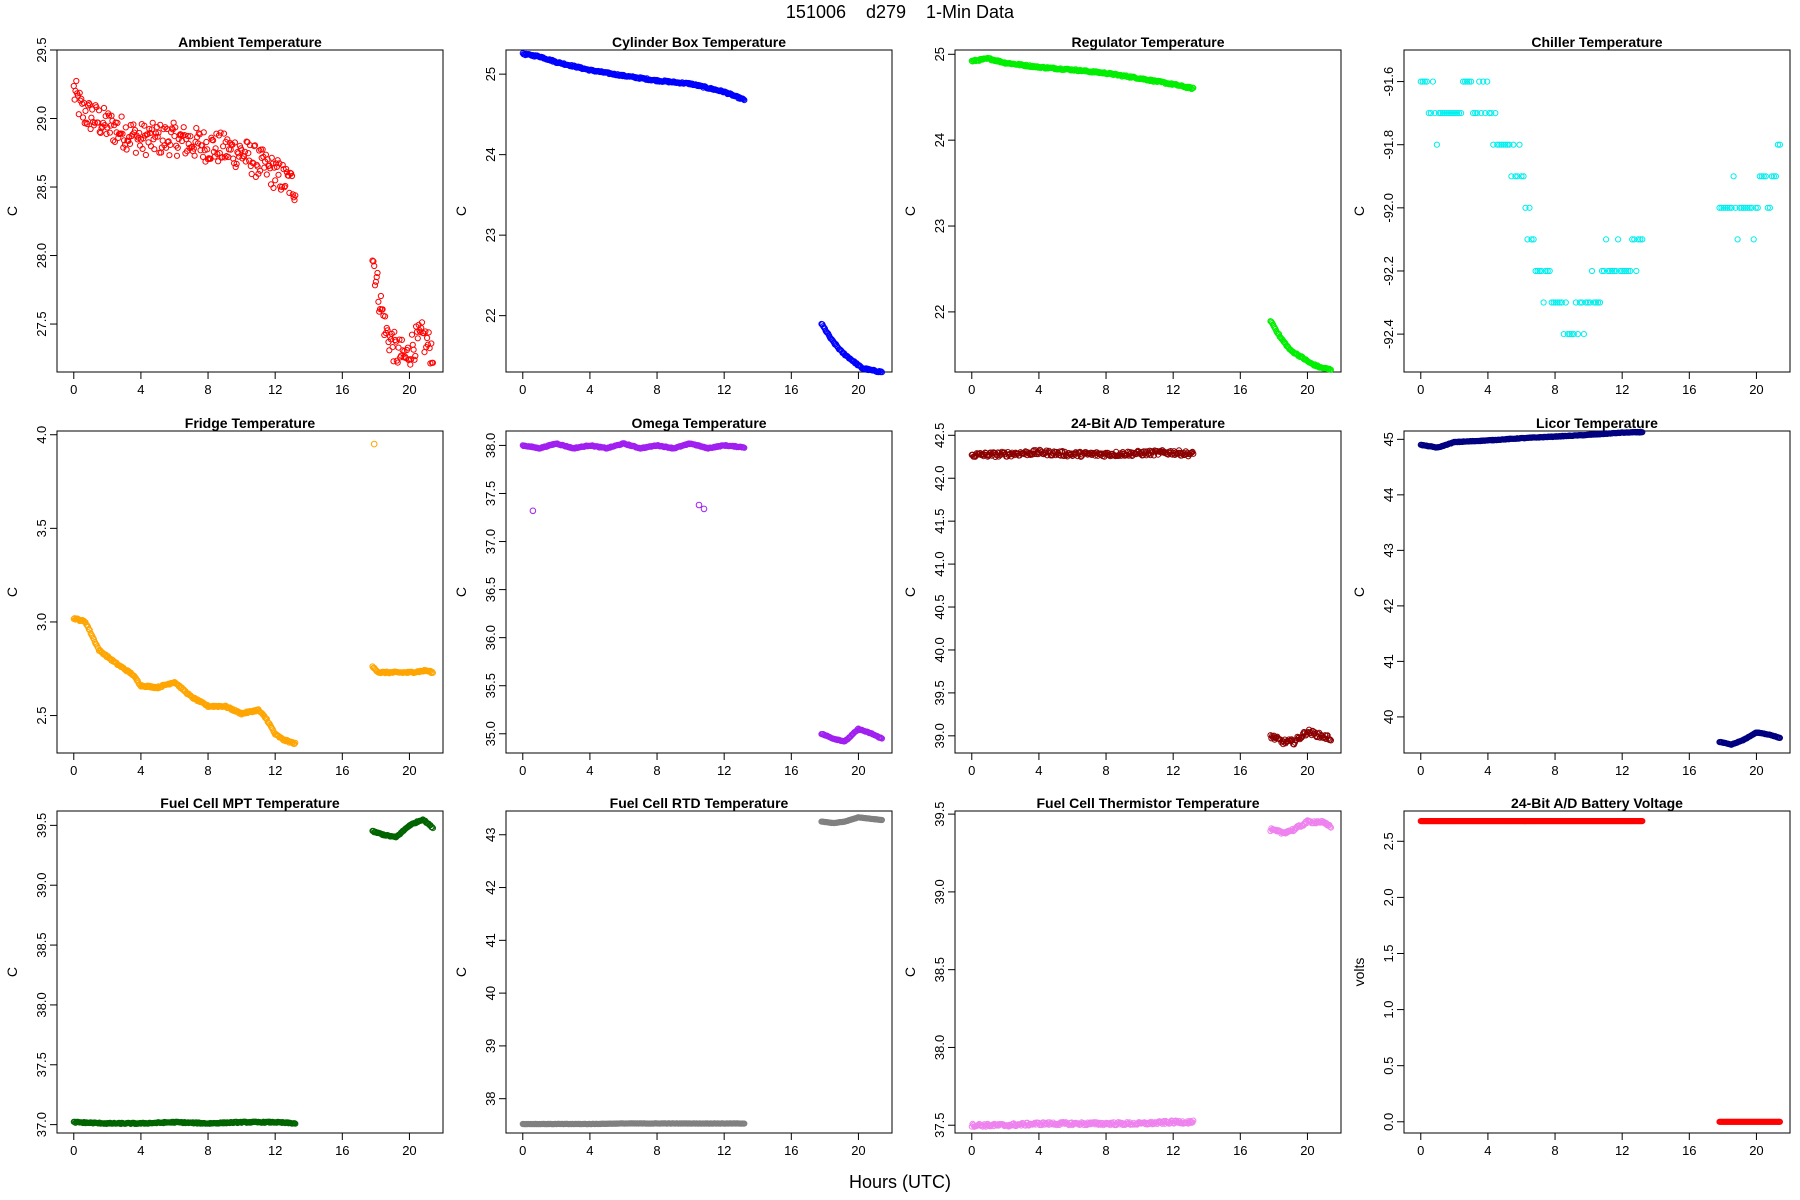 Image resolution: width=1800 pixels, height=1200 pixels. Describe the element at coordinates (1388, 208) in the screenshot. I see `y-tick-label-chiller-temperature: -92.0` at that location.